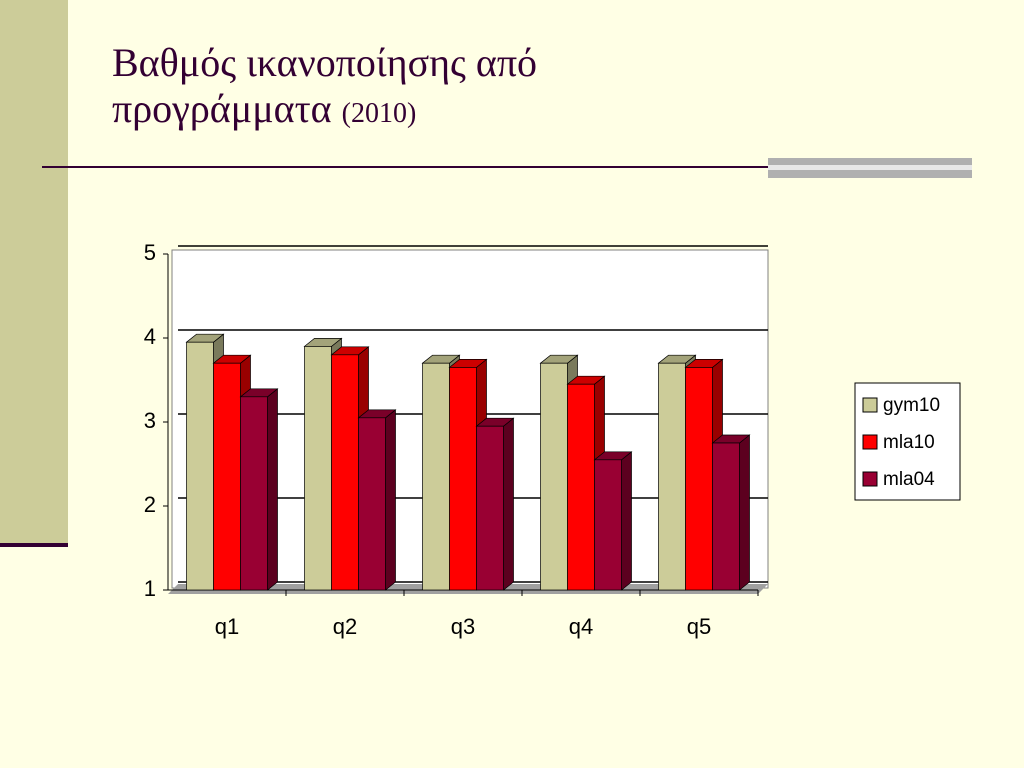 This screenshot has width=1024, height=768. Describe the element at coordinates (34, 545) in the screenshot. I see `side-rule` at that location.